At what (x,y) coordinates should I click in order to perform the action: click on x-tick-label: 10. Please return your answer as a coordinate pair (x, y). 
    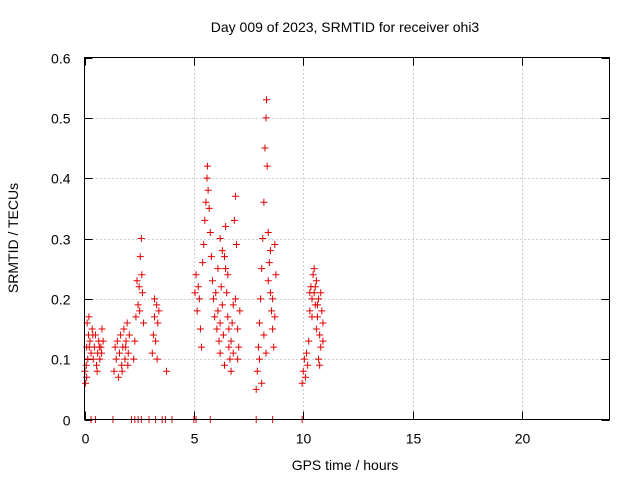
    Looking at the image, I should click on (304, 439).